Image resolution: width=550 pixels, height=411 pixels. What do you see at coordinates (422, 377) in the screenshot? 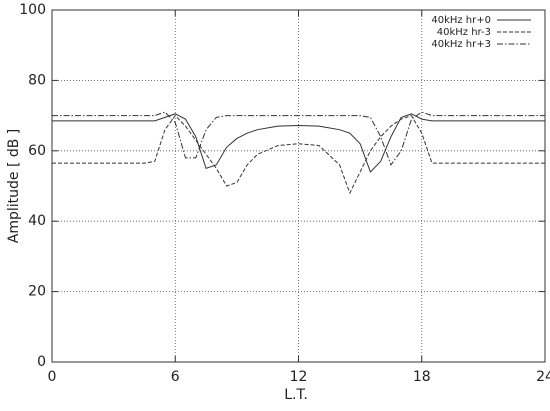
I see `x-tick-label: 18` at bounding box center [422, 377].